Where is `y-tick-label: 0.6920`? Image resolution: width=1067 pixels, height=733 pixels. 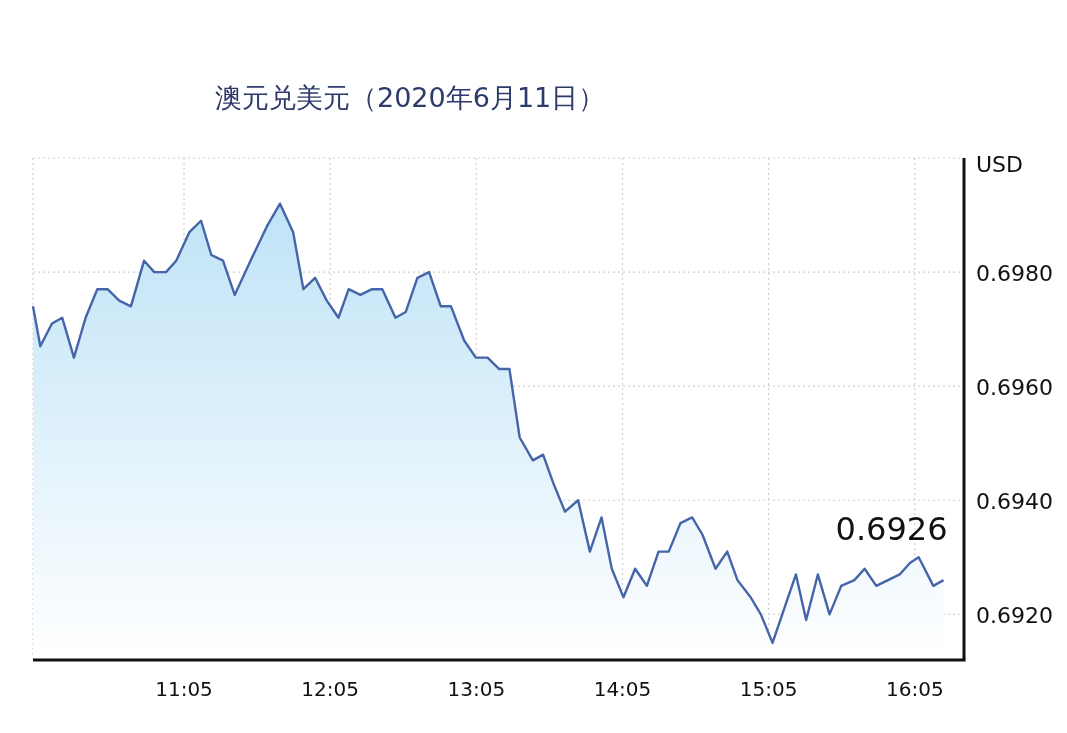
y-tick-label: 0.6920 is located at coordinates (1014, 616).